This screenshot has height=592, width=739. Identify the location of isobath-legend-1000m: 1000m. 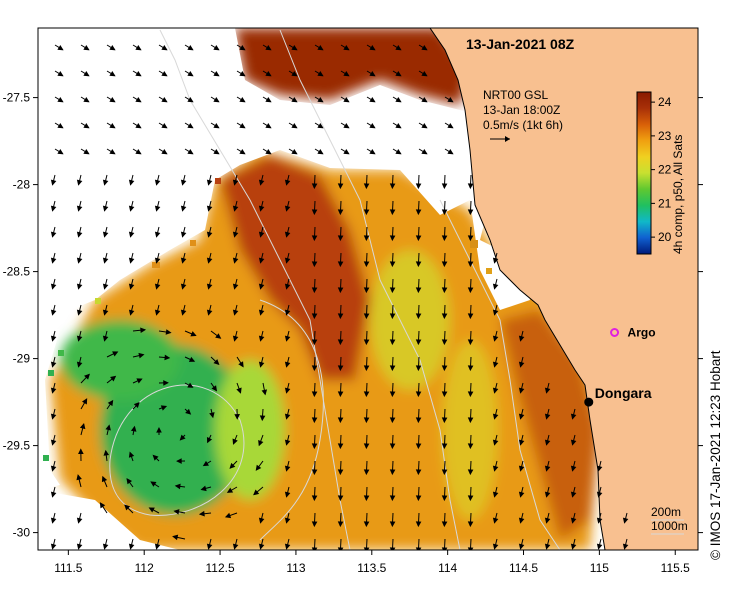
(669, 526).